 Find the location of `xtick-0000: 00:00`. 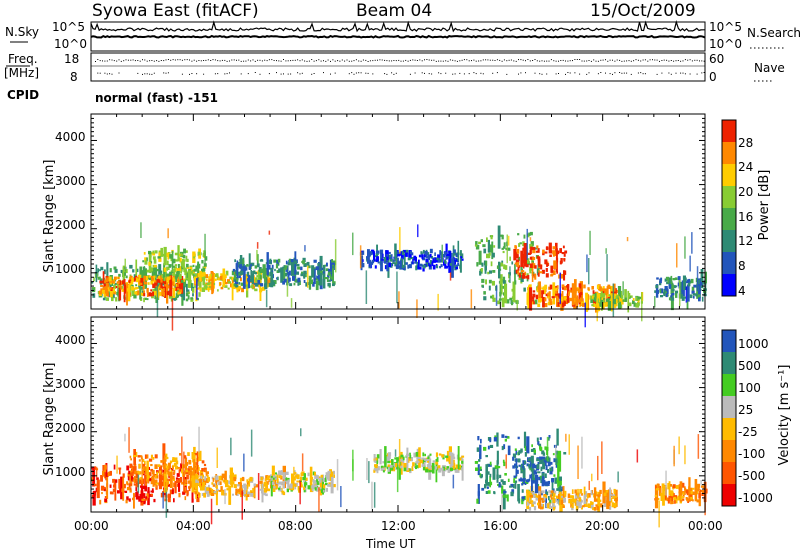

xtick-0000: 00:00 is located at coordinates (91, 526).